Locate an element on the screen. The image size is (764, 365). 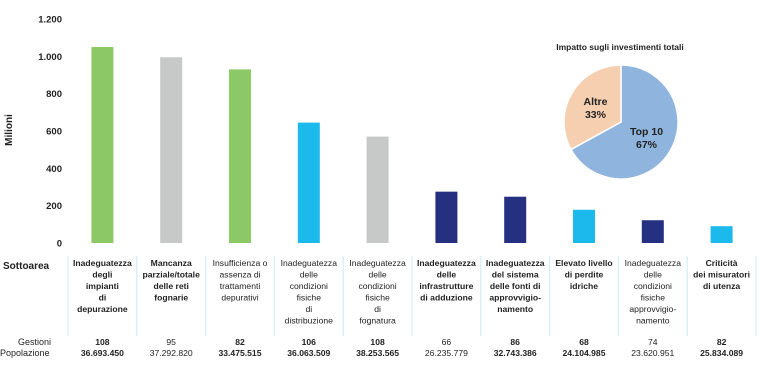
pie-slice-name: Top 10 is located at coordinates (646, 132).